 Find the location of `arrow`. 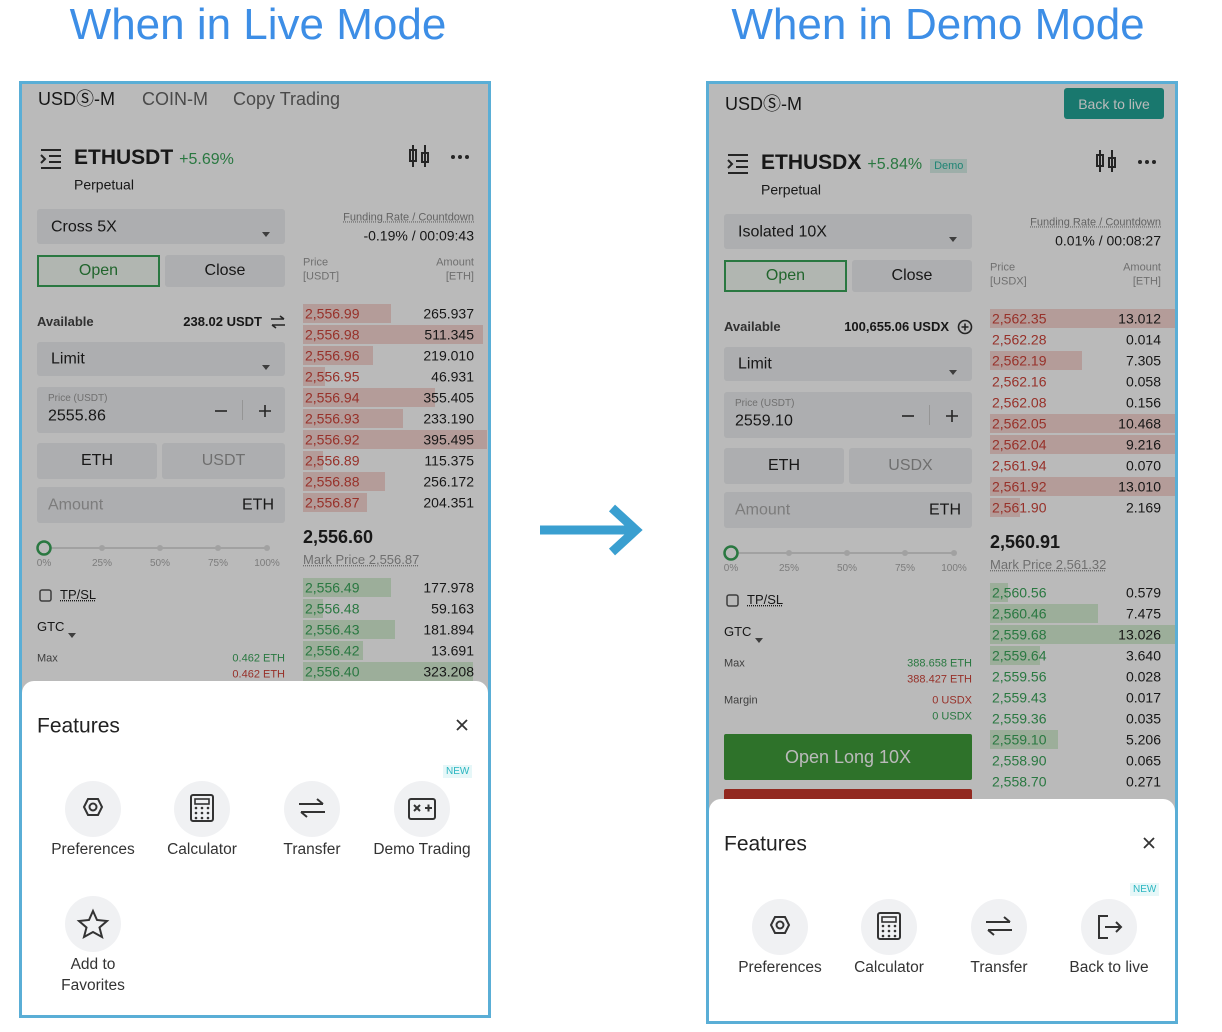

arrow is located at coordinates (591, 530).